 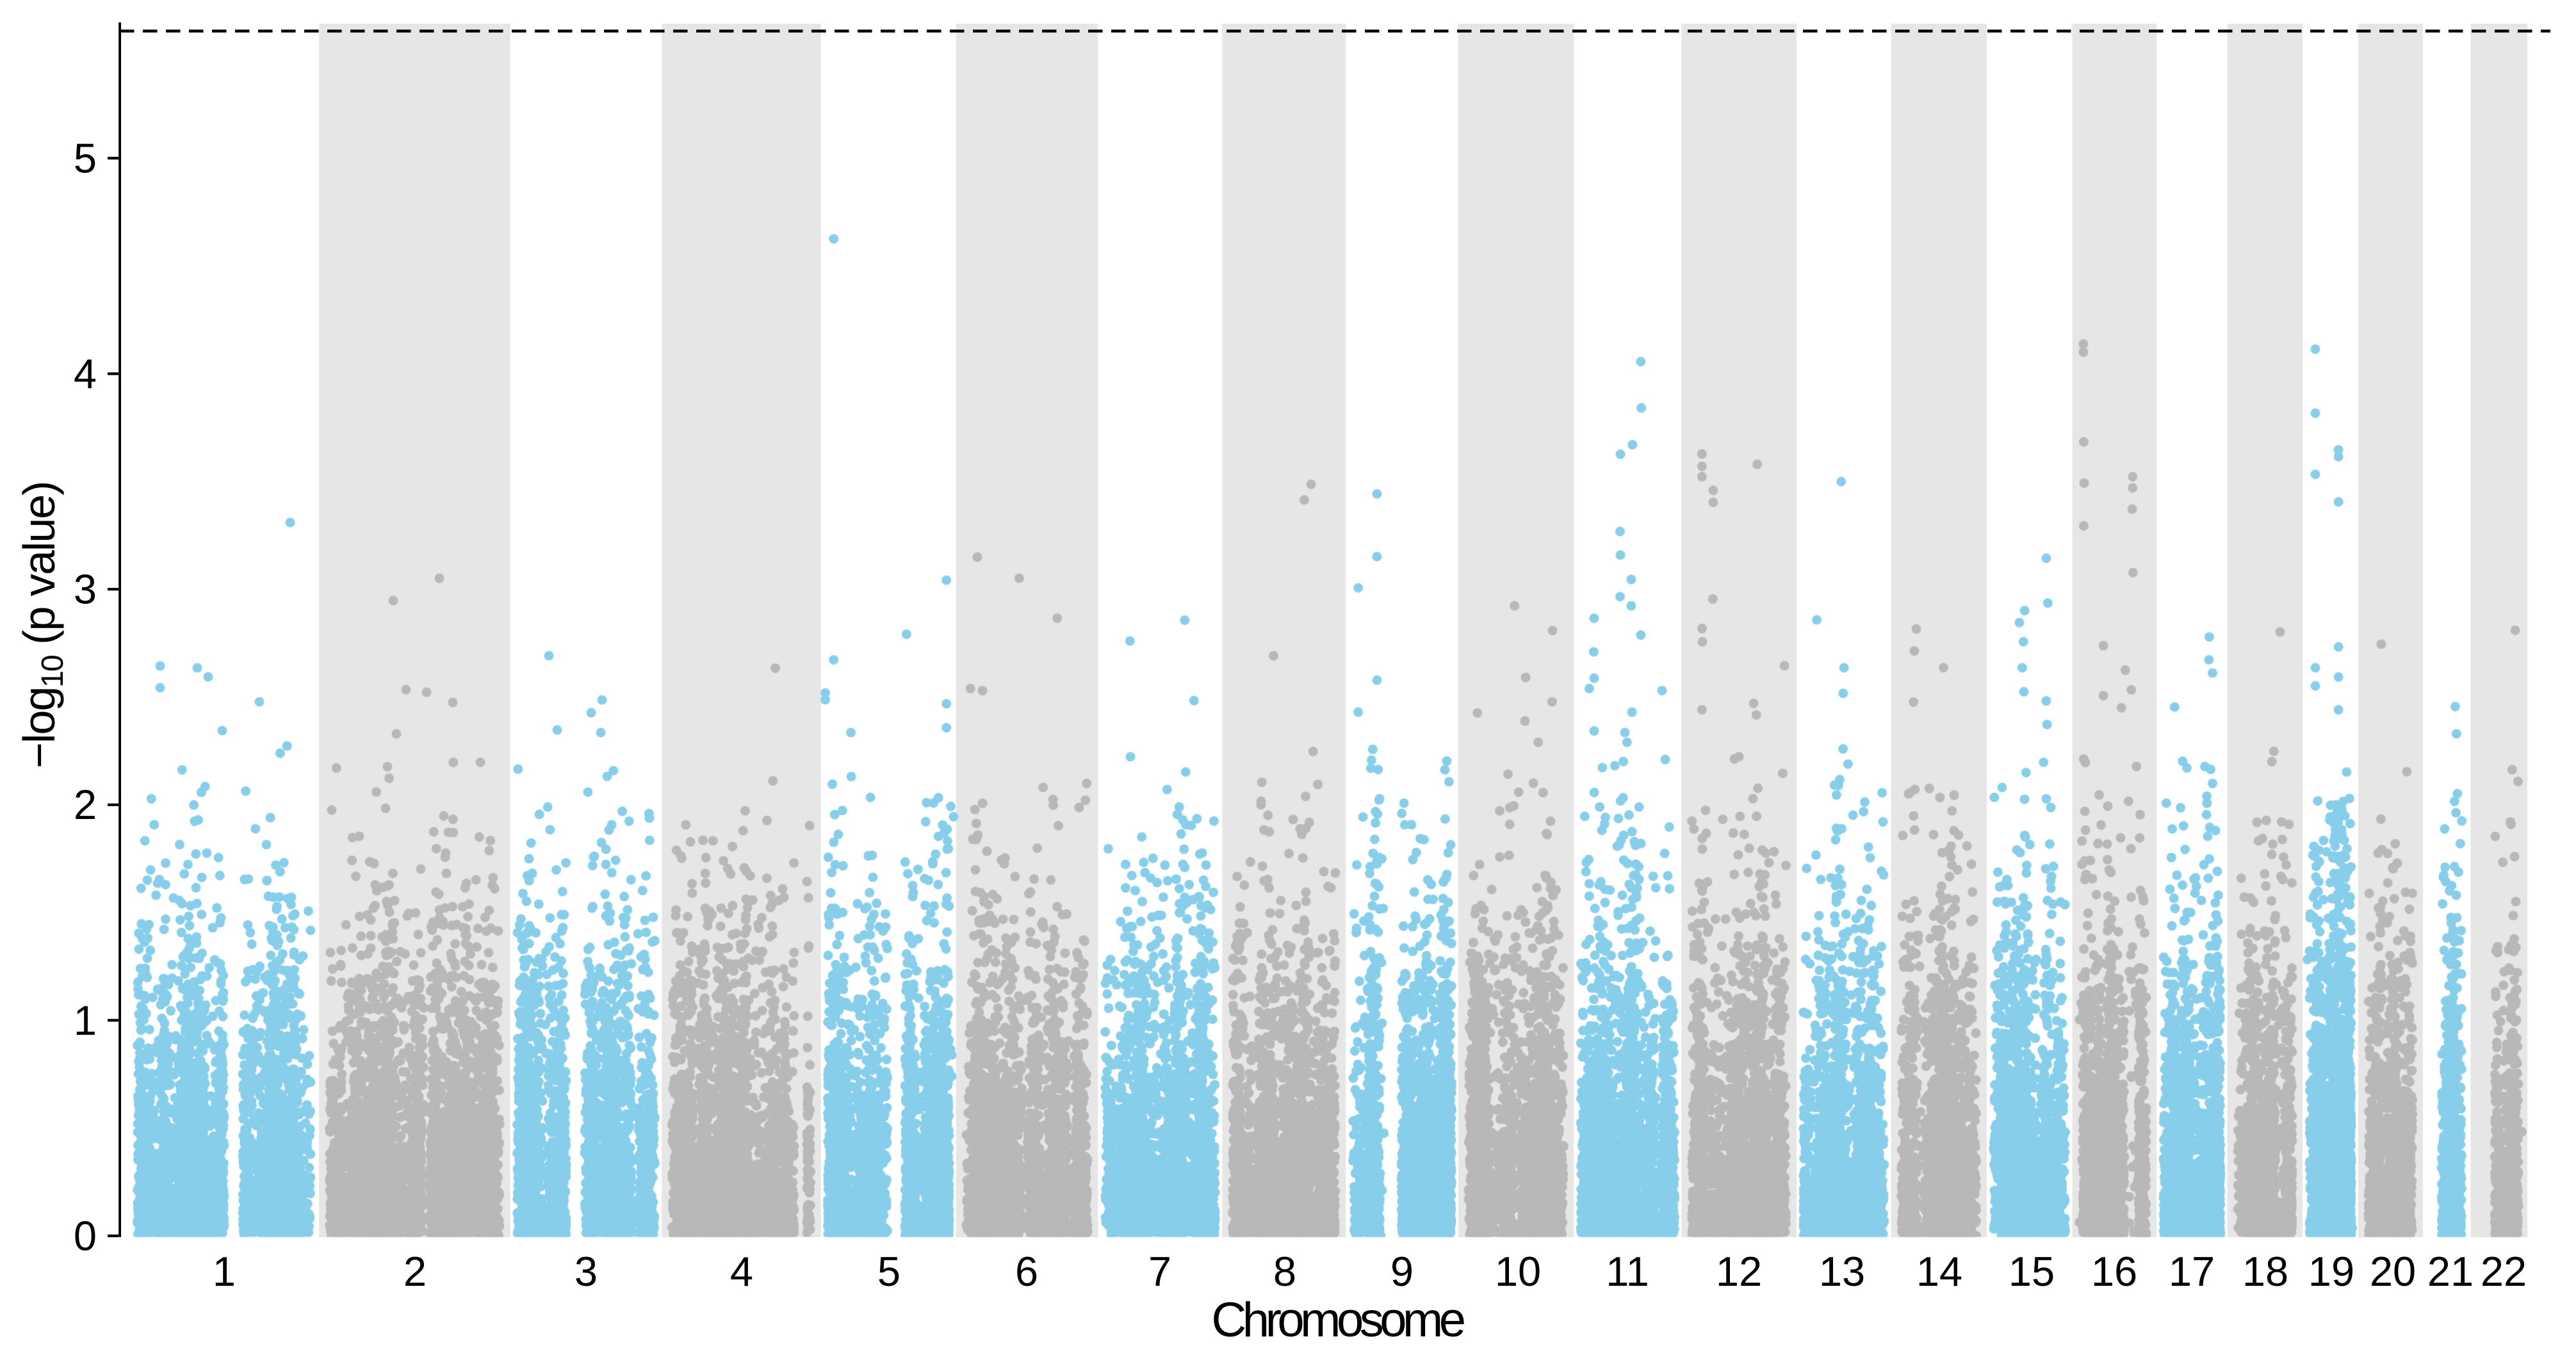 What do you see at coordinates (1026, 1271) in the screenshot?
I see `svg-text: 6` at bounding box center [1026, 1271].